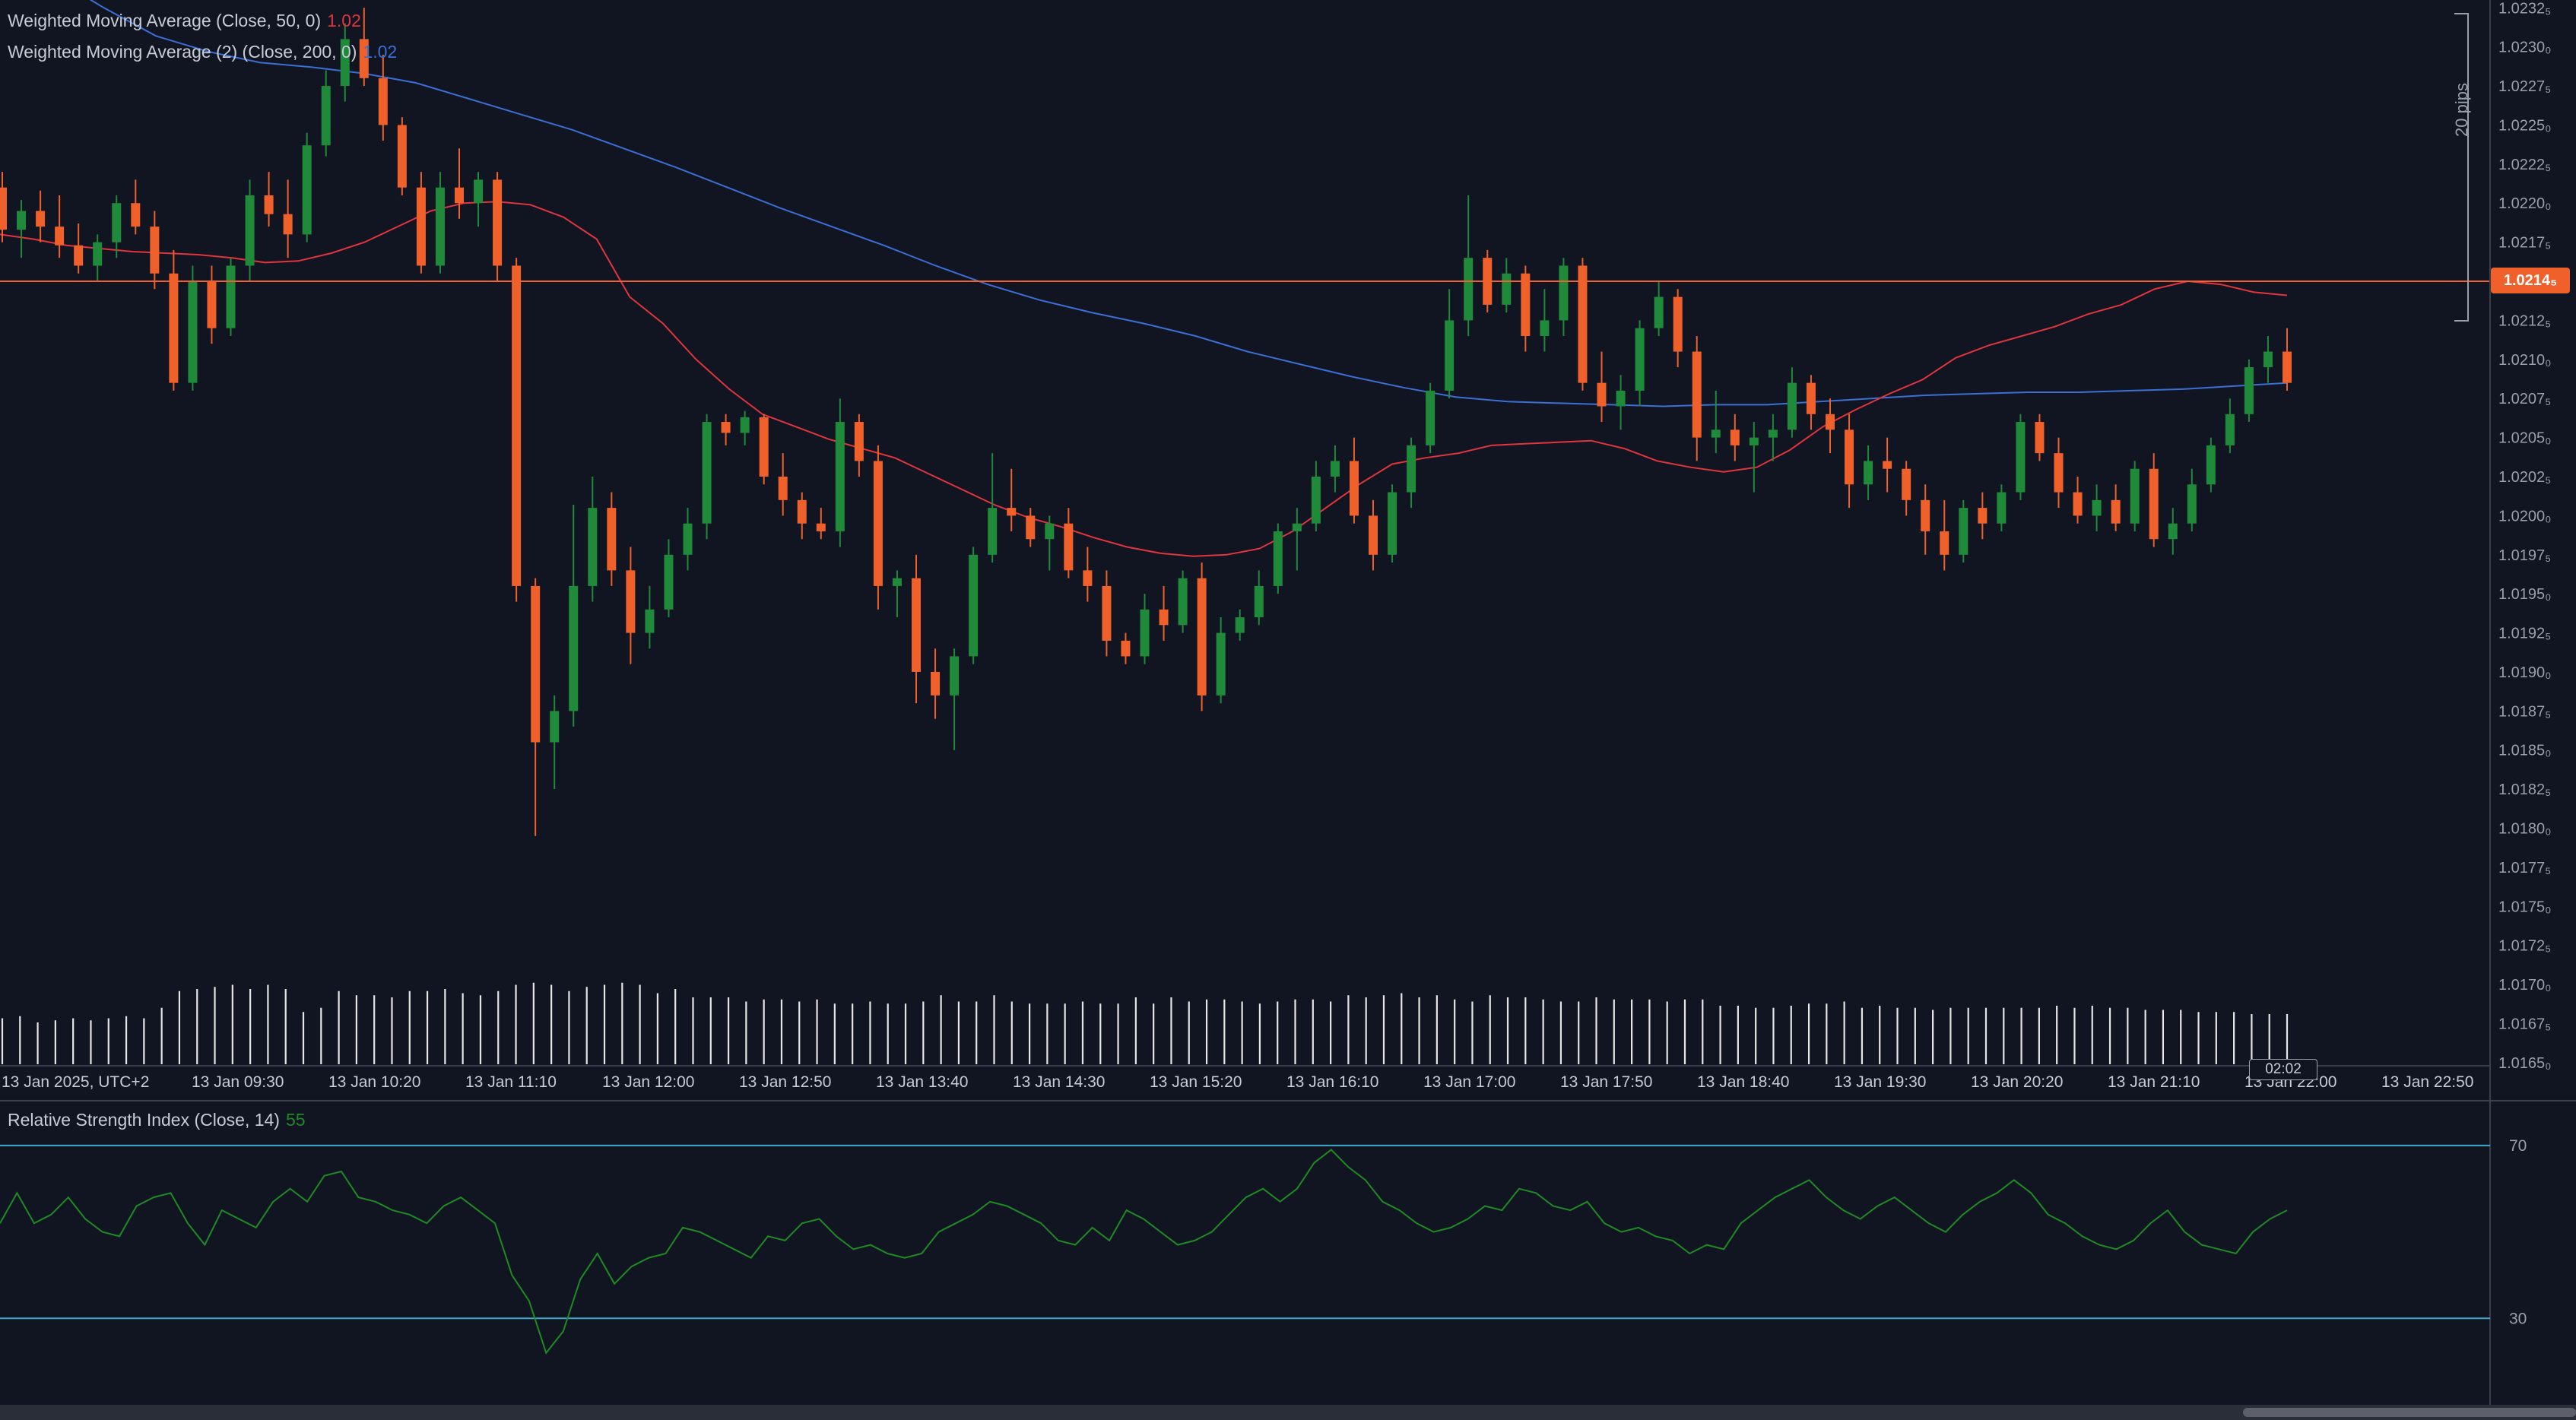 This screenshot has width=2576, height=1420. I want to click on price-tick-label: 1.0222₅, so click(2525, 165).